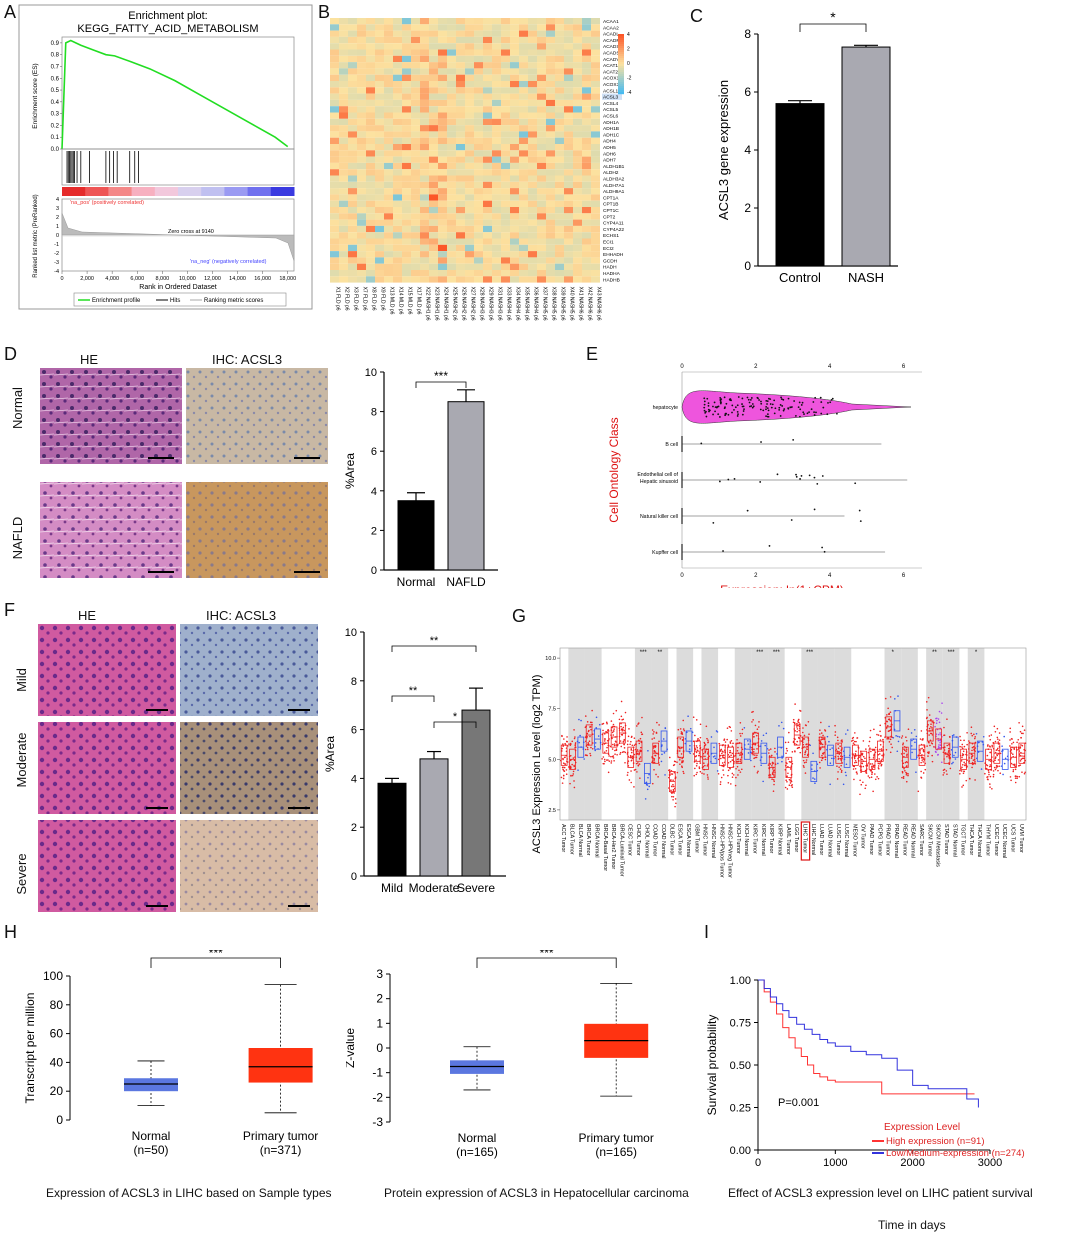 The image size is (1065, 1239). Describe the element at coordinates (611, 236) in the screenshot. I see `heatmap-row-label: ECHS1` at that location.